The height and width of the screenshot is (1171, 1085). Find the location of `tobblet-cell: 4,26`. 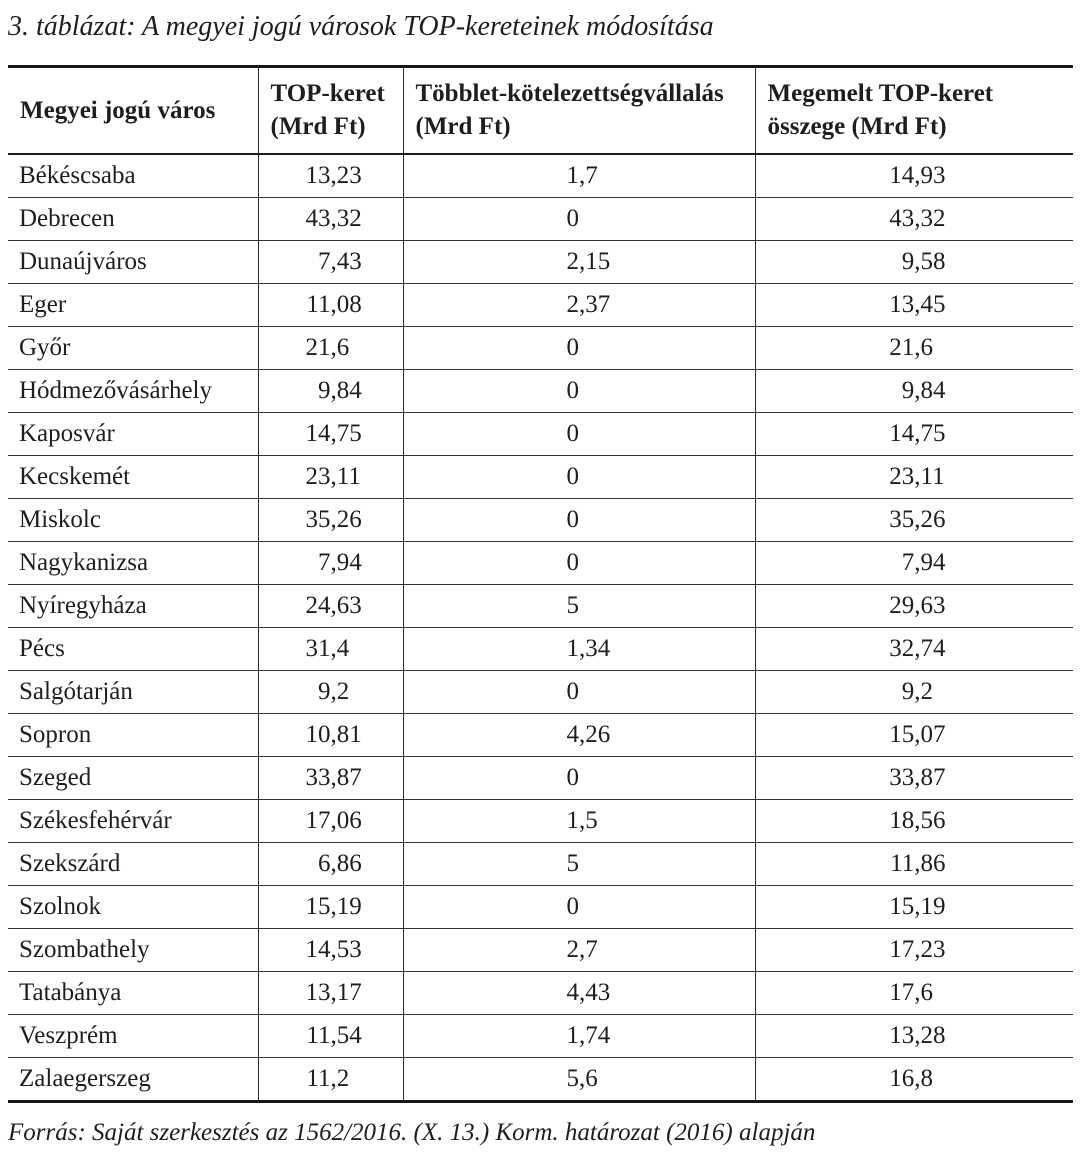

tobblet-cell: 4,26 is located at coordinates (578, 734).